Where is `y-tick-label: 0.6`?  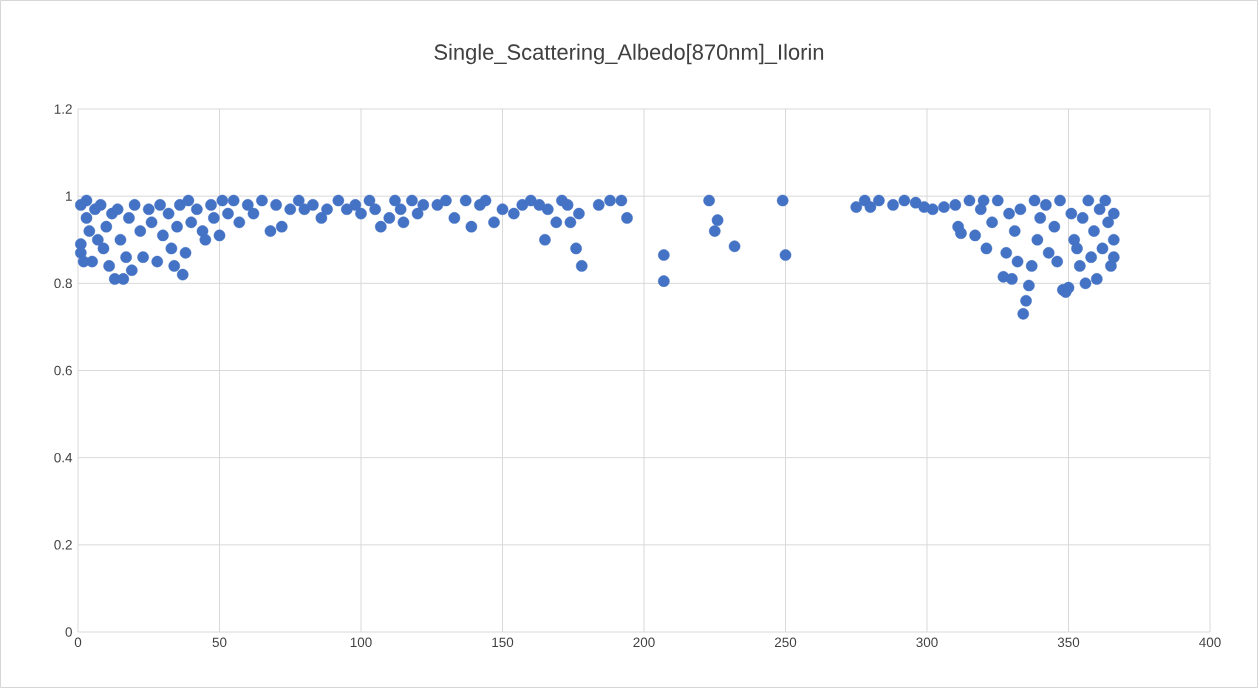 y-tick-label: 0.6 is located at coordinates (63, 370).